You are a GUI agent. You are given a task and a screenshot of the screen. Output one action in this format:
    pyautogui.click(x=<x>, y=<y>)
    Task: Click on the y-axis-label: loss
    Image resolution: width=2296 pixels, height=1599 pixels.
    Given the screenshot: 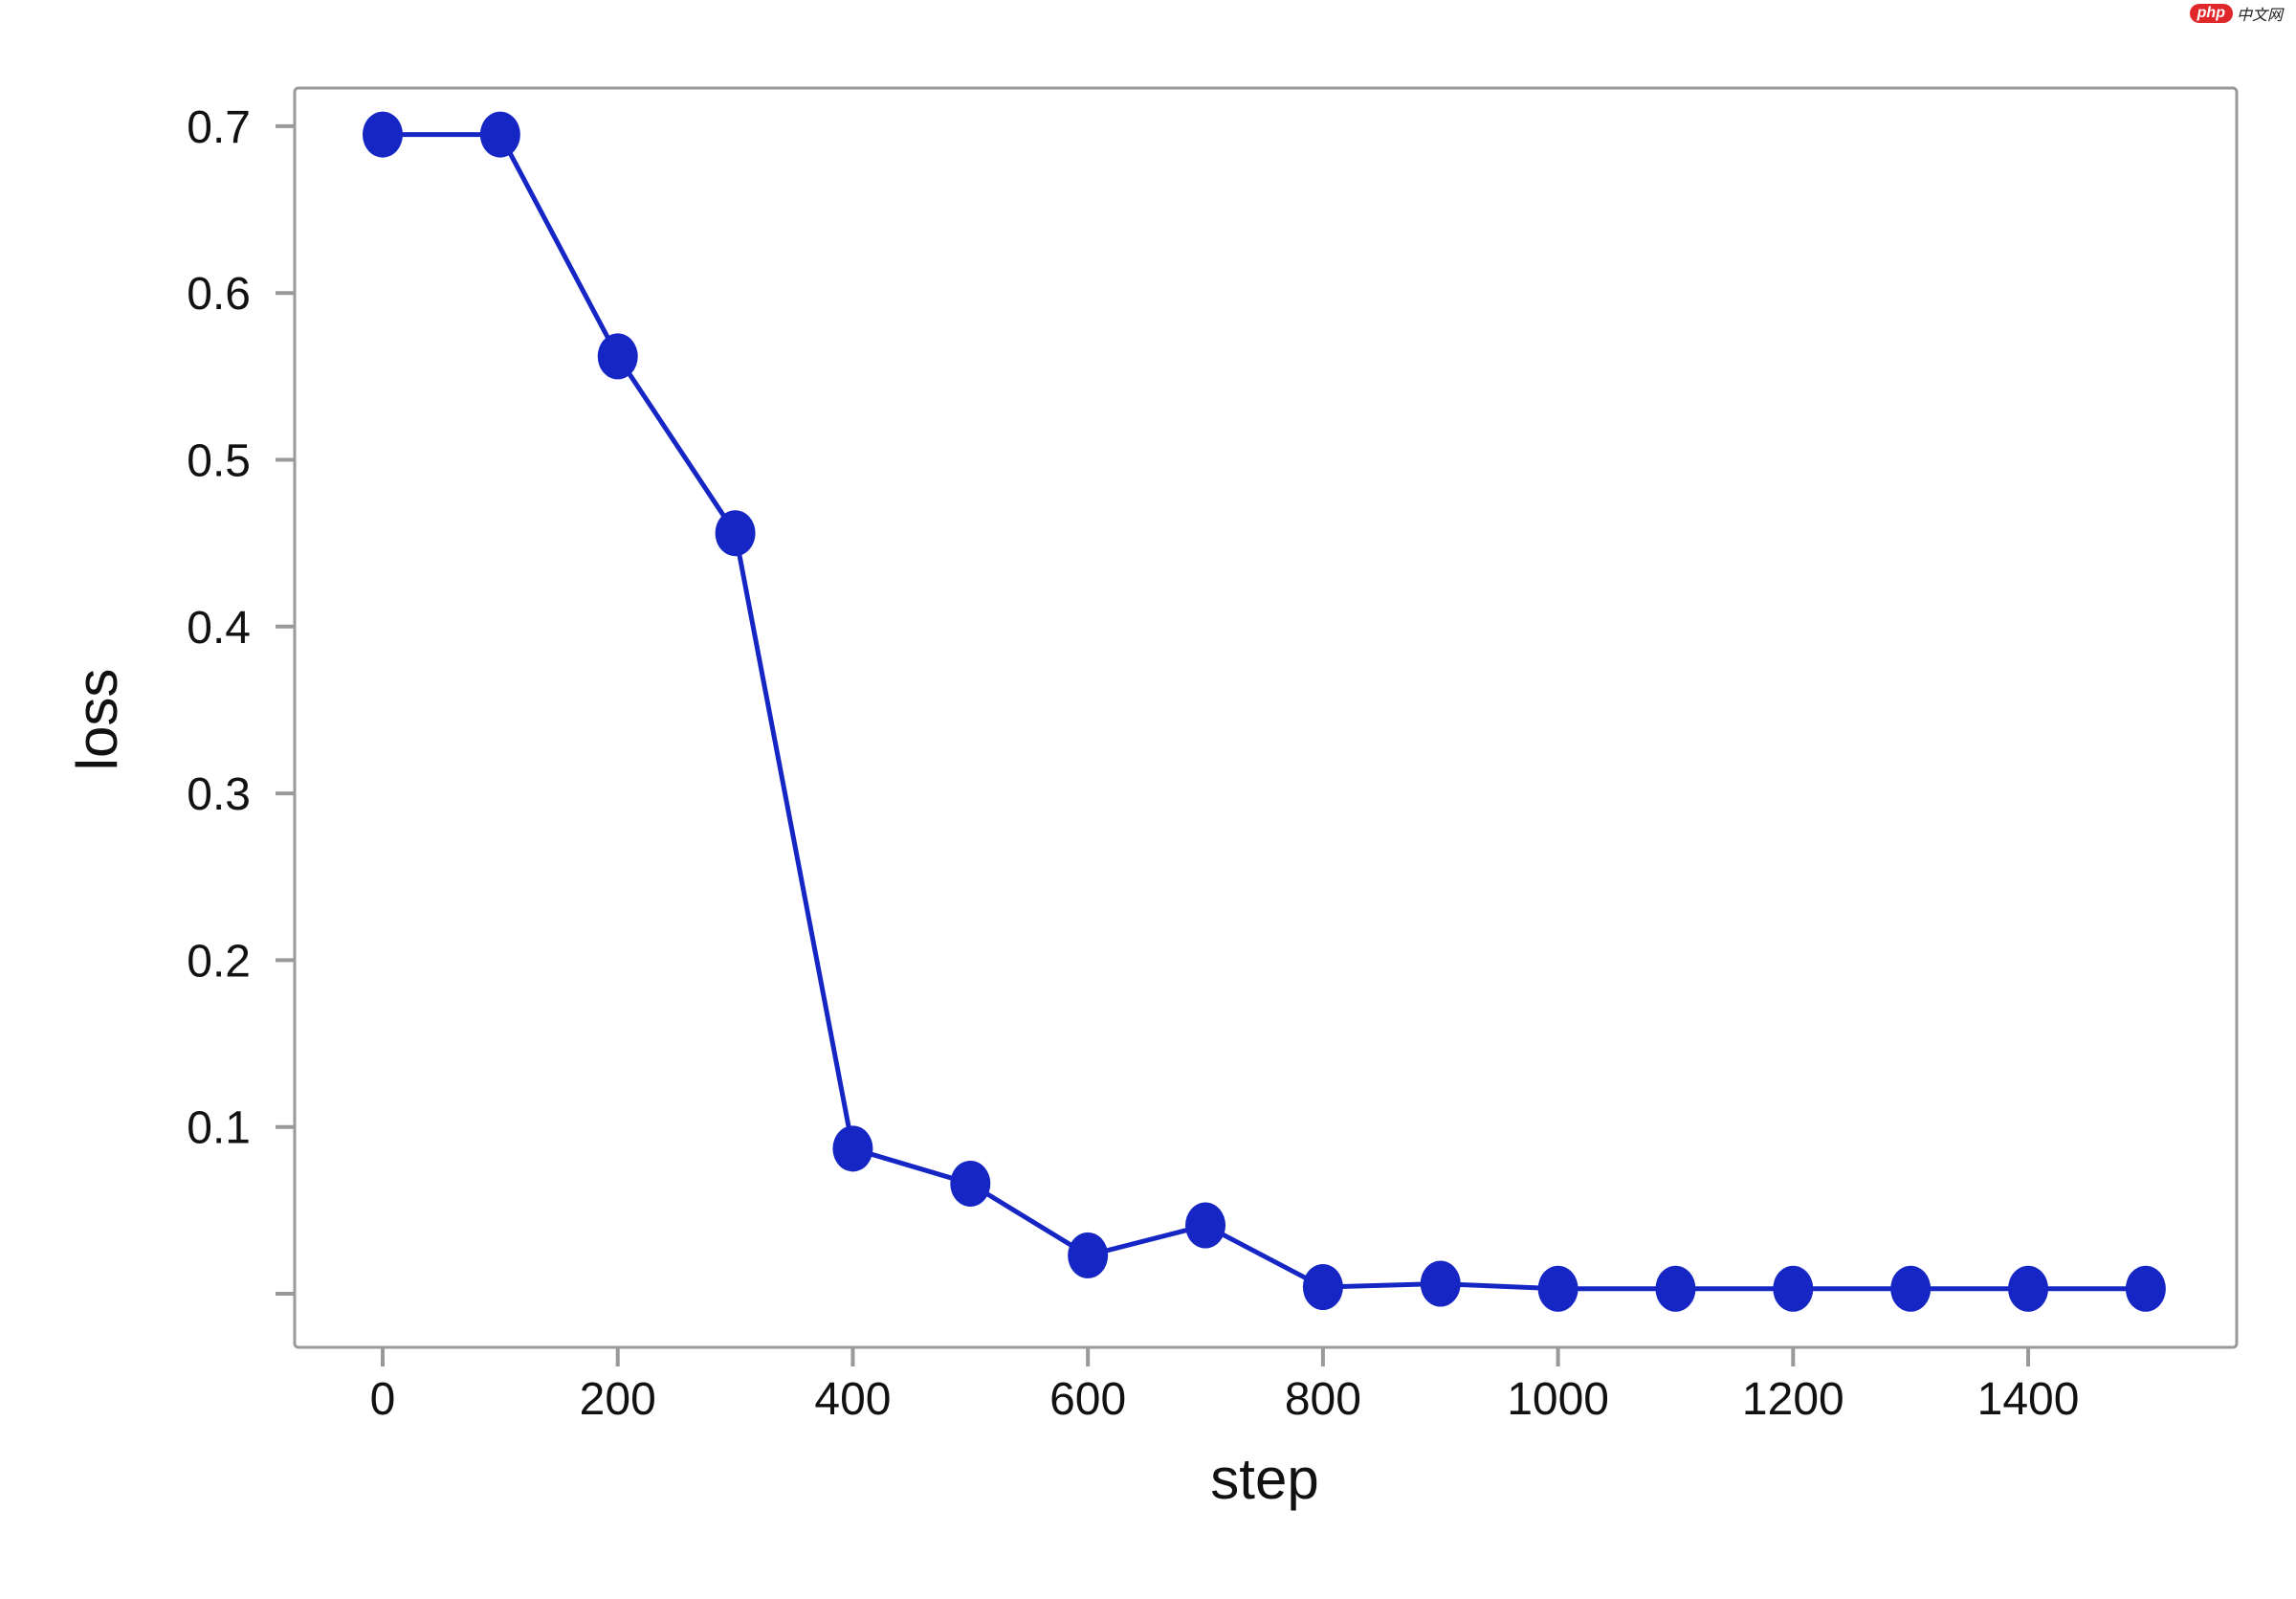 What is the action you would take?
    pyautogui.click(x=97, y=720)
    